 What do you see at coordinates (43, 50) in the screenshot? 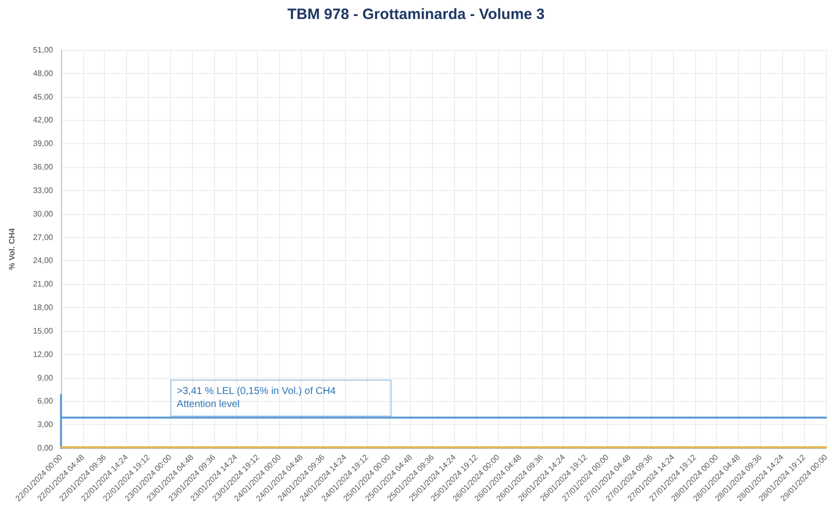
I see `y-tick-label: 51,00` at bounding box center [43, 50].